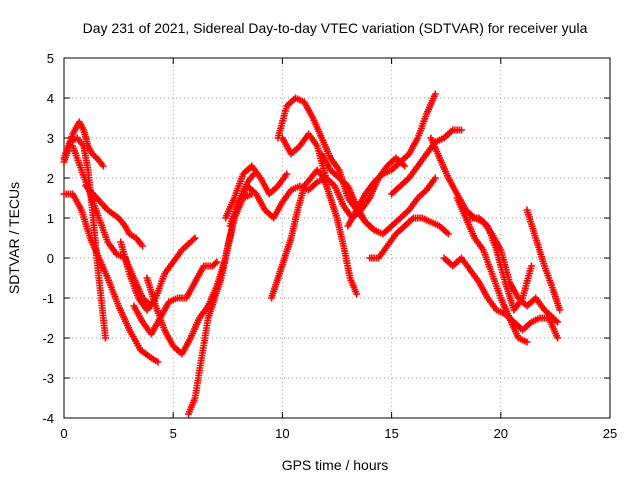  I want to click on series-track-j, so click(256, 192).